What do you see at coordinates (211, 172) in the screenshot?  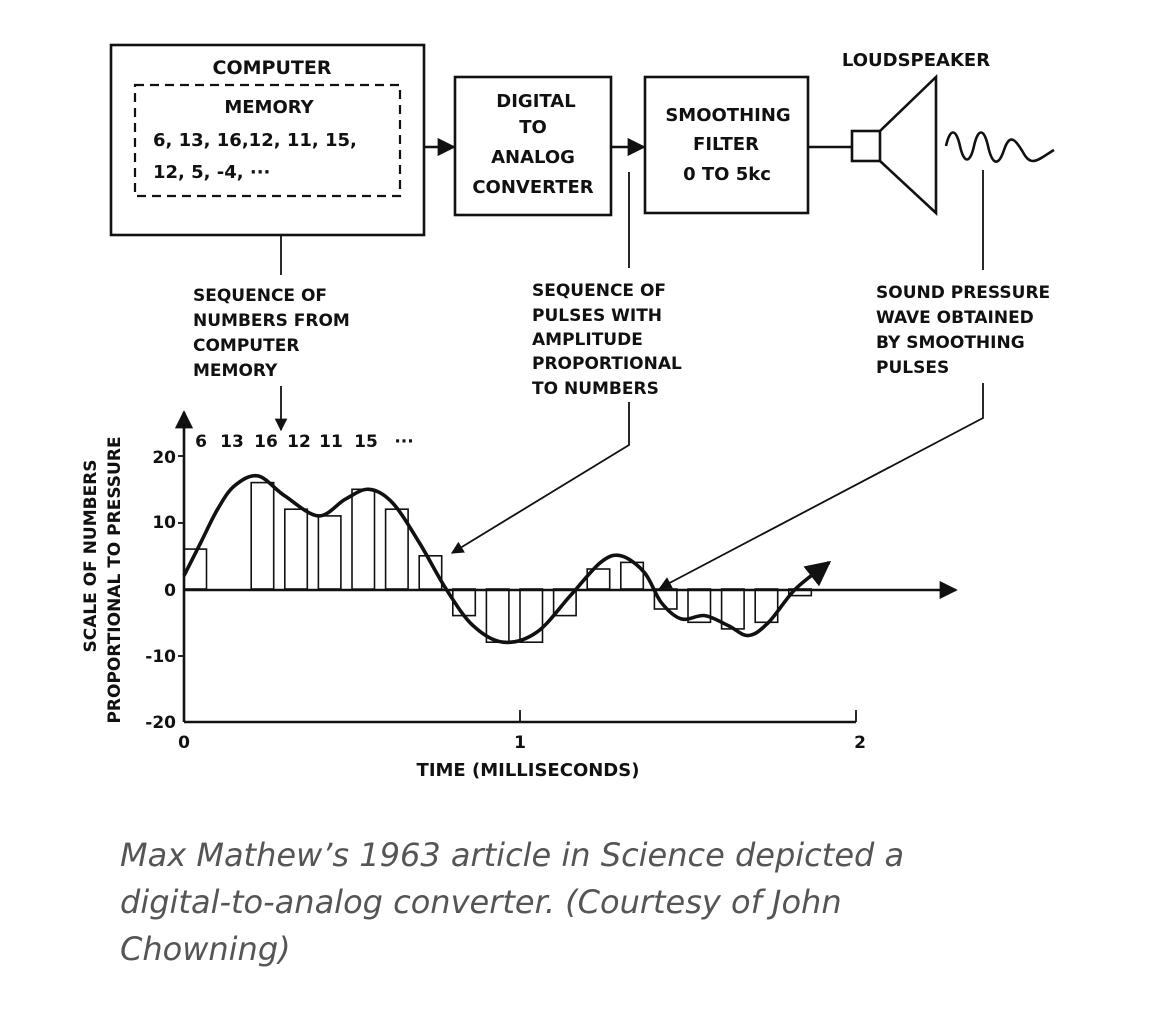 I see `memory-values-line-2: 12, 5, -4, ···` at bounding box center [211, 172].